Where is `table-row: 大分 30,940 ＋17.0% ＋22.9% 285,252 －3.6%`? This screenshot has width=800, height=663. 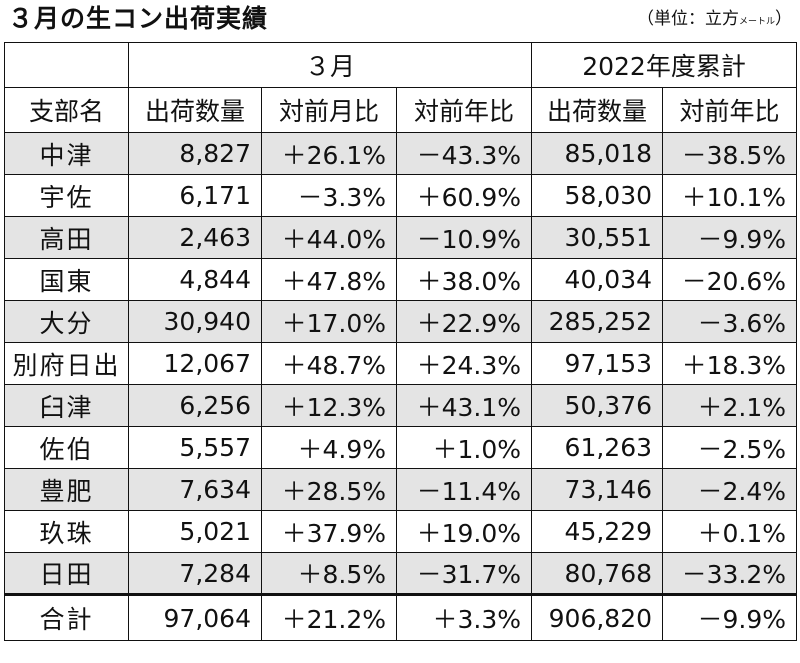
table-row: 大分 30,940 ＋17.0% ＋22.9% 285,252 －3.6% is located at coordinates (401, 321).